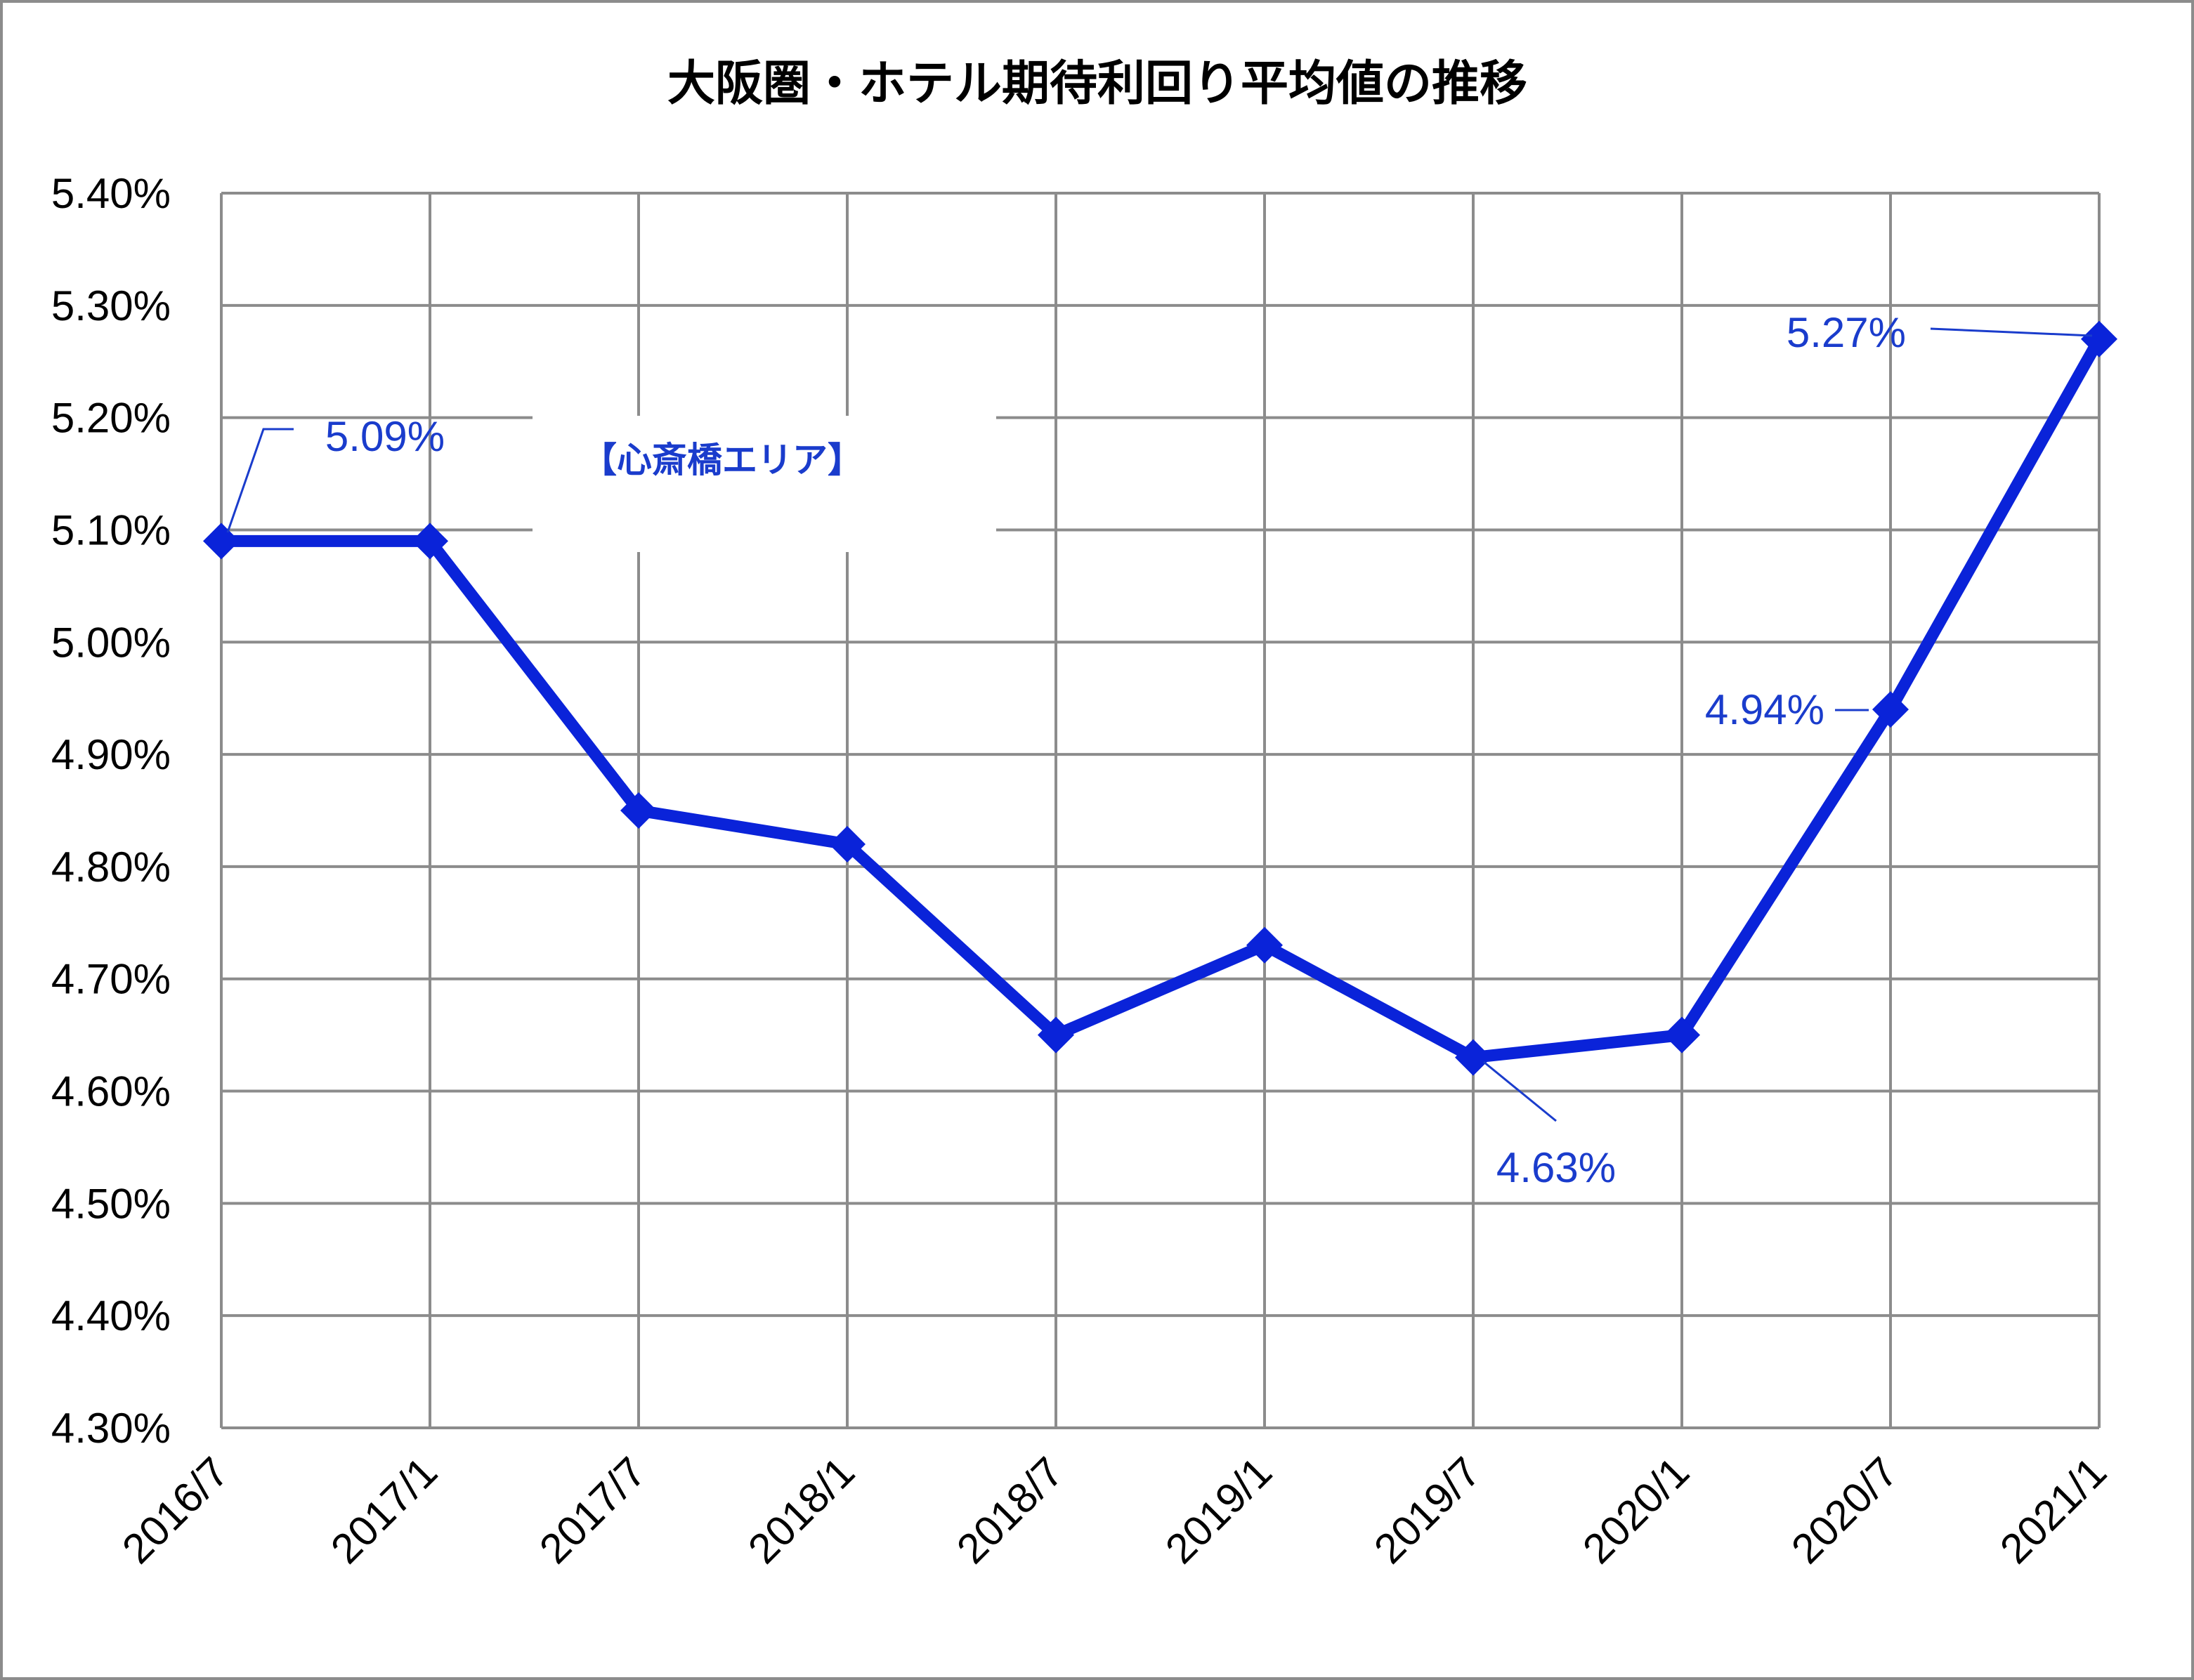 This screenshot has height=1680, width=2194. What do you see at coordinates (111, 754) in the screenshot?
I see `y-tick-label: 4.90%` at bounding box center [111, 754].